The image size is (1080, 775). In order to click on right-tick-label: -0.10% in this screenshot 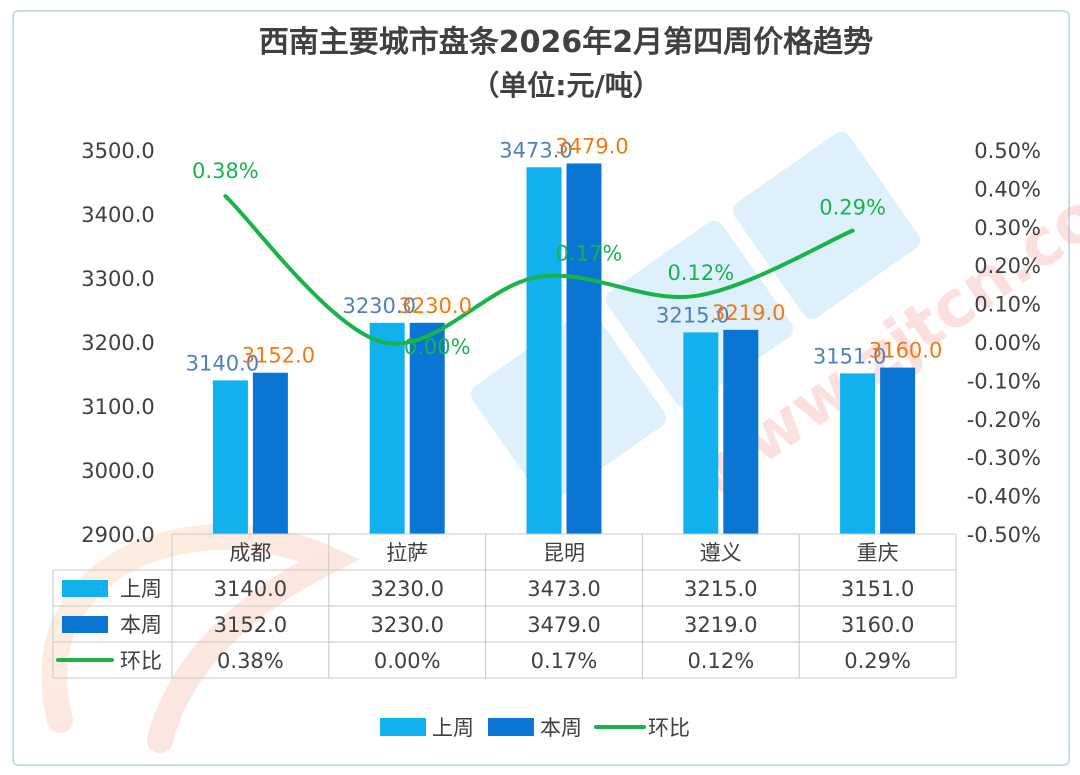, I will do `click(1004, 381)`.